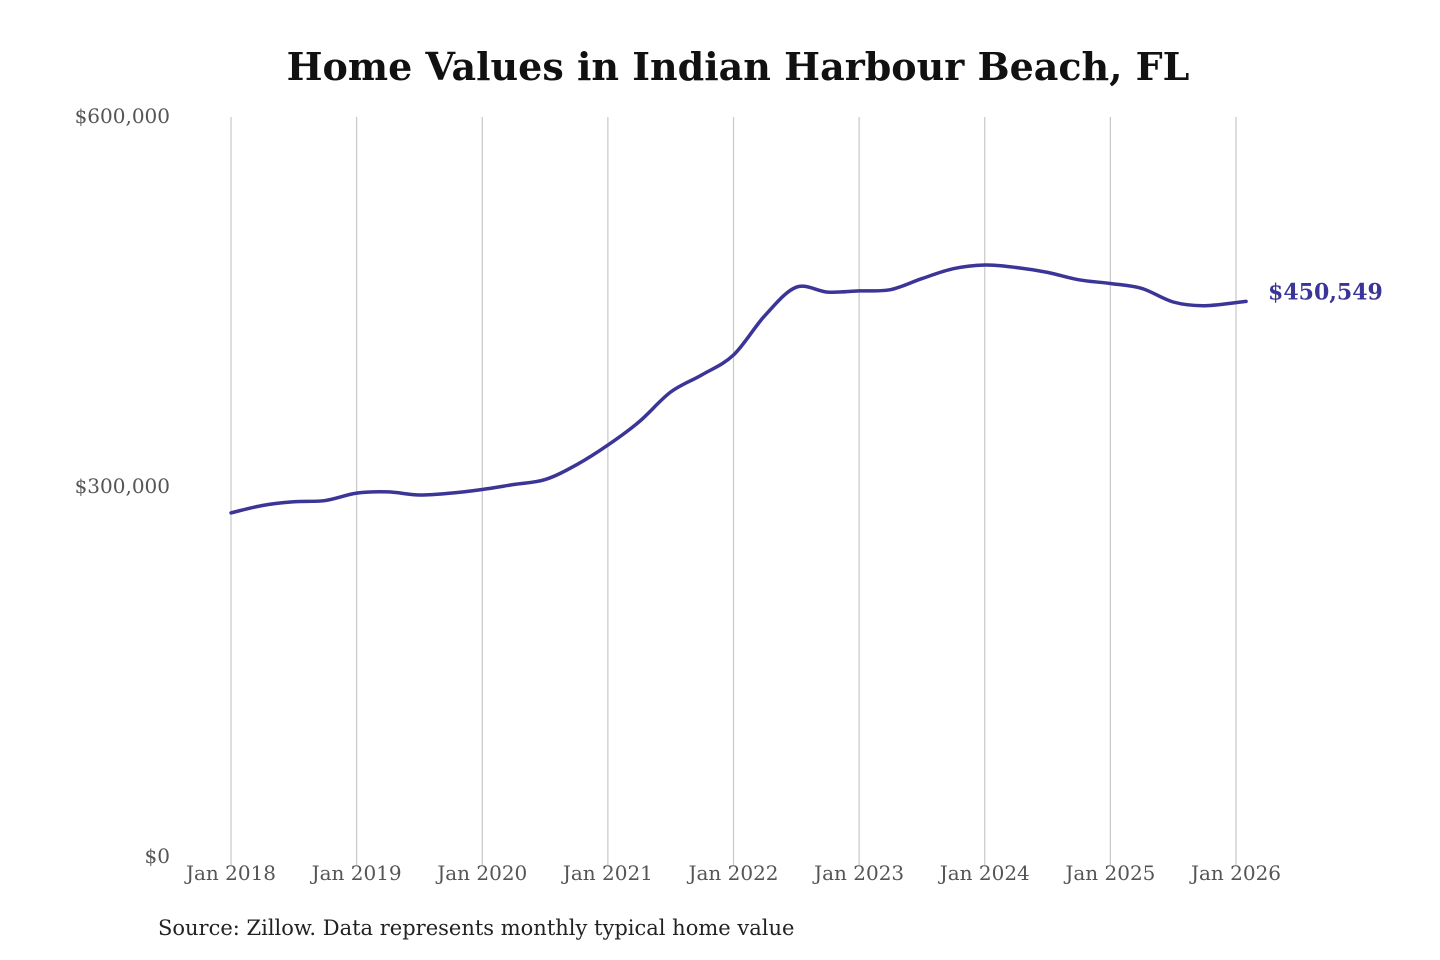  Describe the element at coordinates (122, 486) in the screenshot. I see `y-tick-label: $300,000` at that location.